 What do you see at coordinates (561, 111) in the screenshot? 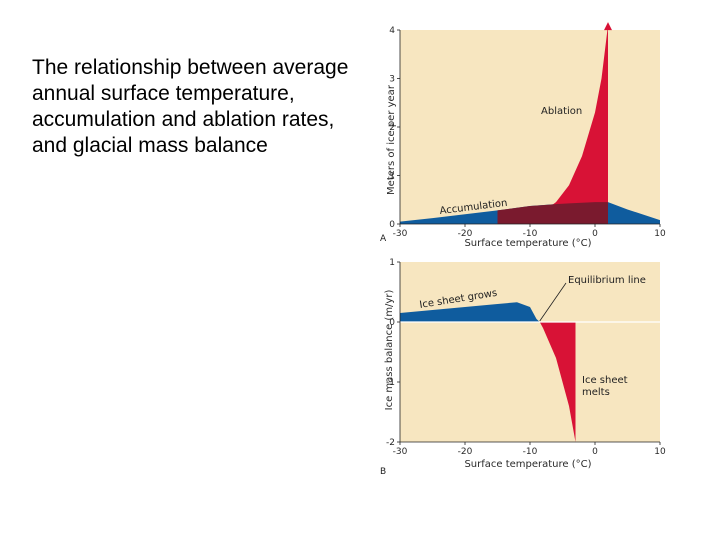
I see `ablation-label: Ablation` at bounding box center [561, 111].